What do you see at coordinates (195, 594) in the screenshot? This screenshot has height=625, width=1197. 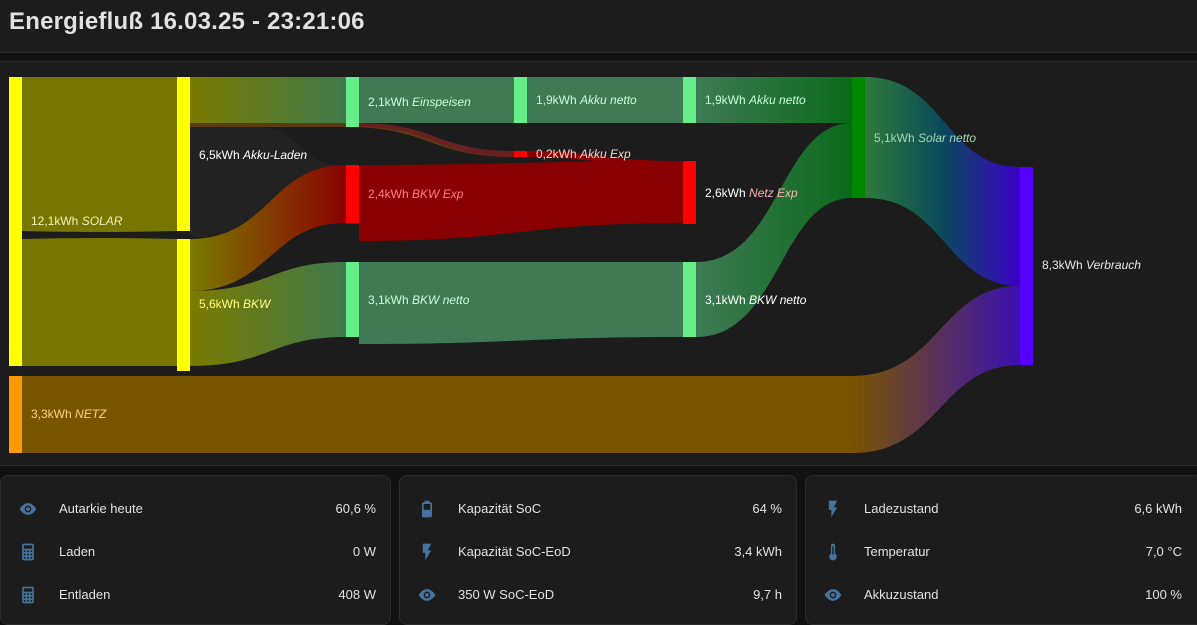 I see `entity-row-entladen: Entladen 408 W` at bounding box center [195, 594].